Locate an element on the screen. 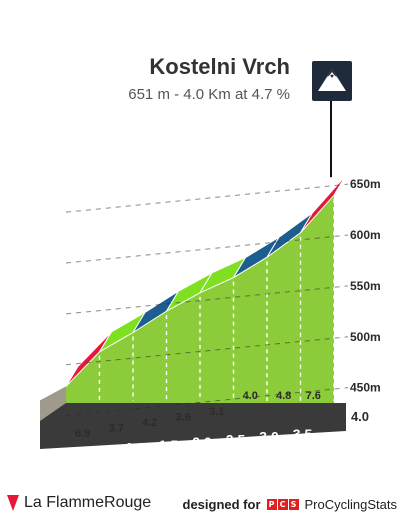 The height and width of the screenshot is (522, 405). gradient-label: 6.9 is located at coordinates (82, 434).